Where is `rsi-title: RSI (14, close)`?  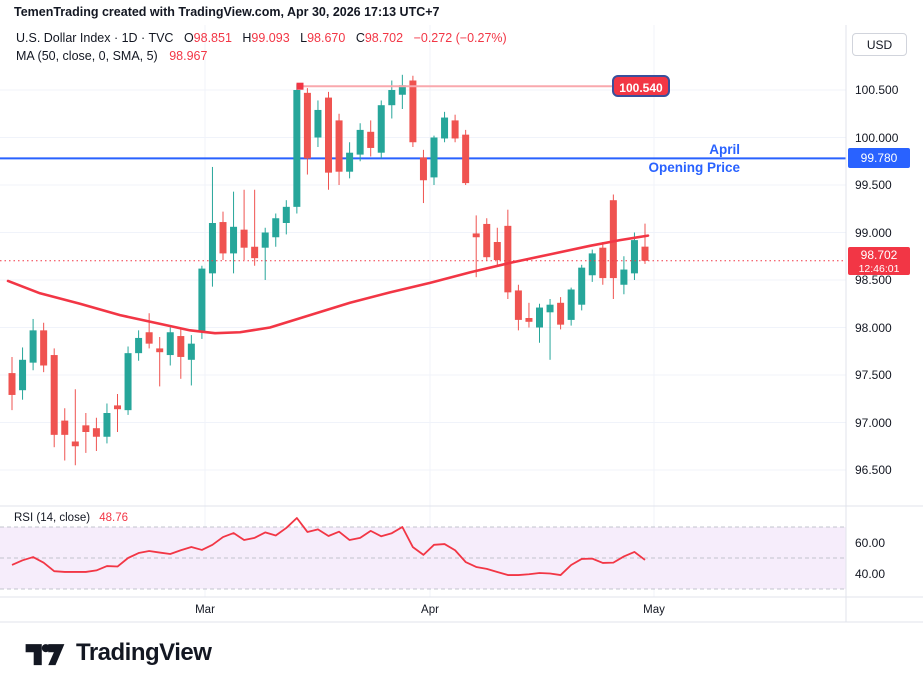
rsi-title: RSI (14, close) is located at coordinates (52, 518).